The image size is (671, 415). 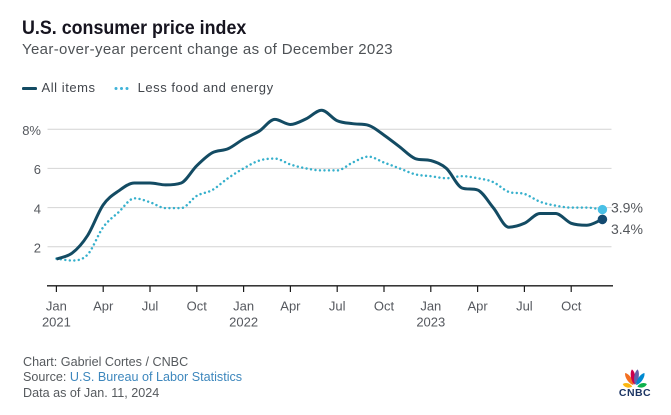 I want to click on svg-text: 2022, so click(x=243, y=321).